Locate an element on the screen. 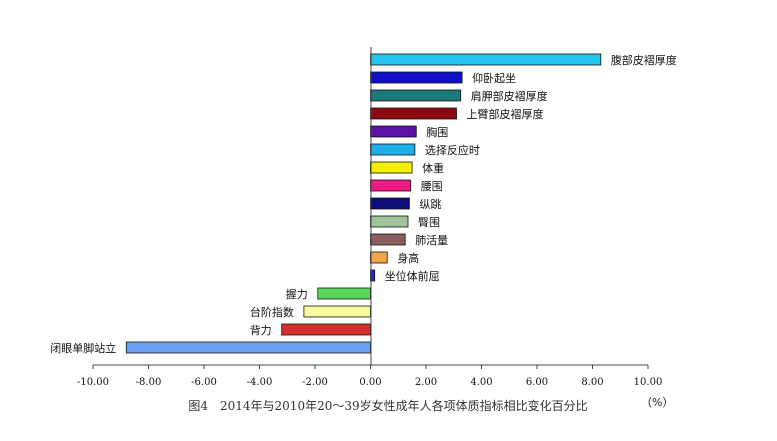 The image size is (777, 441). bar-label: 台阶指数 is located at coordinates (272, 312).